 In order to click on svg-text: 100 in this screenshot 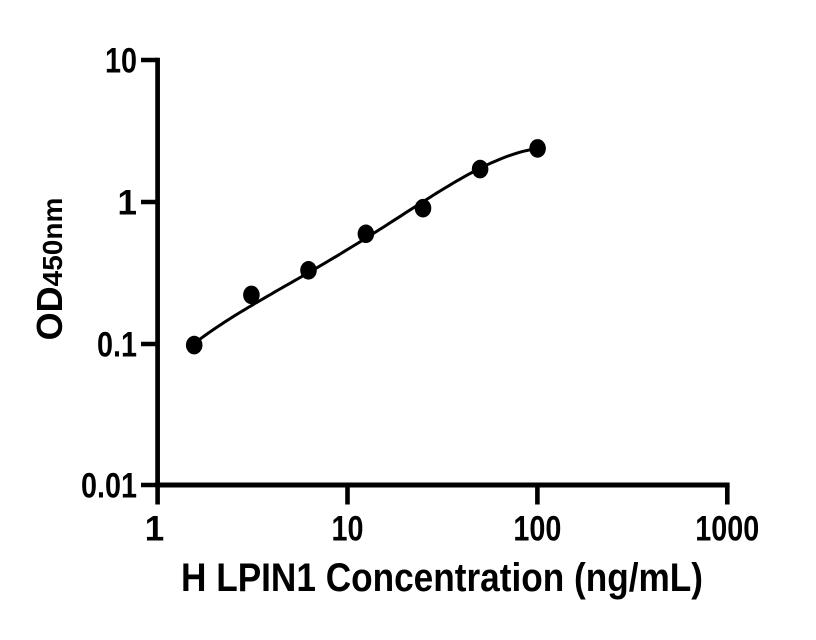, I will do `click(537, 529)`.